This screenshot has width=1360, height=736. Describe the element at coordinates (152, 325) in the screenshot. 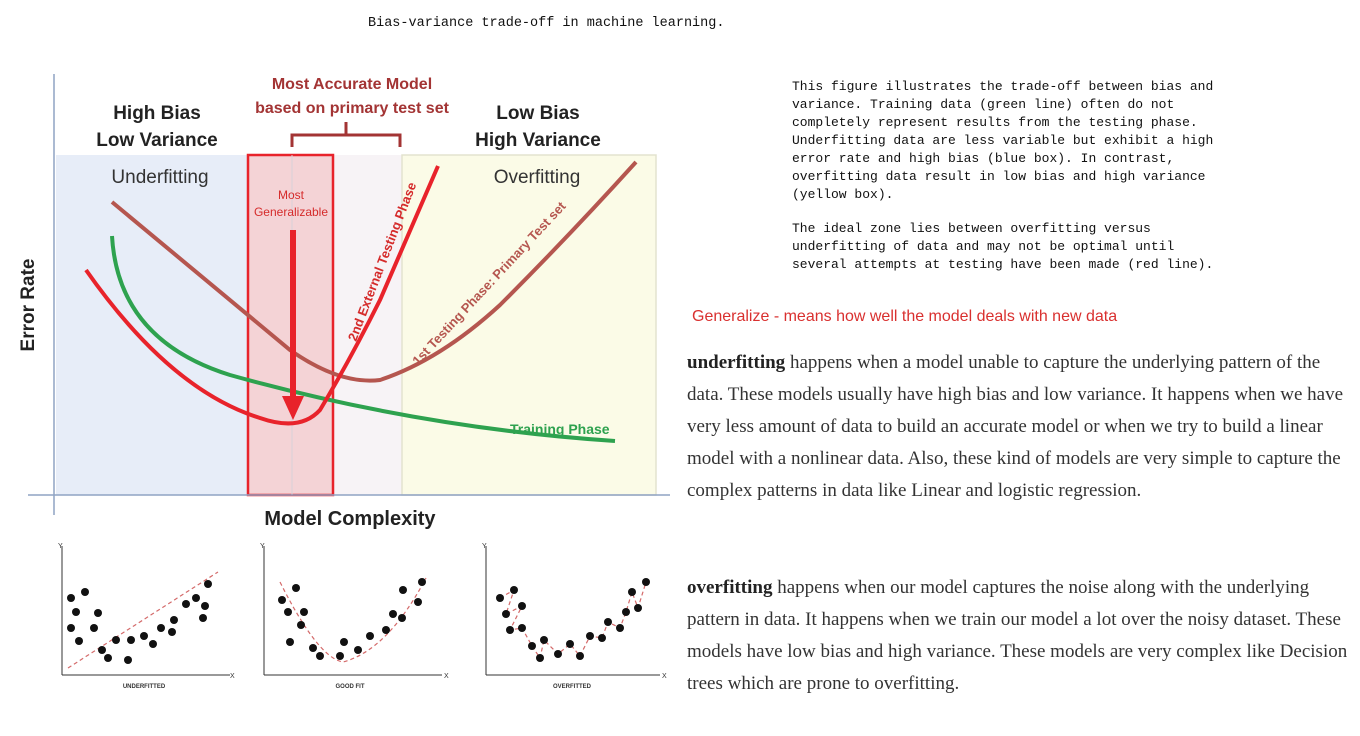

I see `underfitting-zone` at that location.